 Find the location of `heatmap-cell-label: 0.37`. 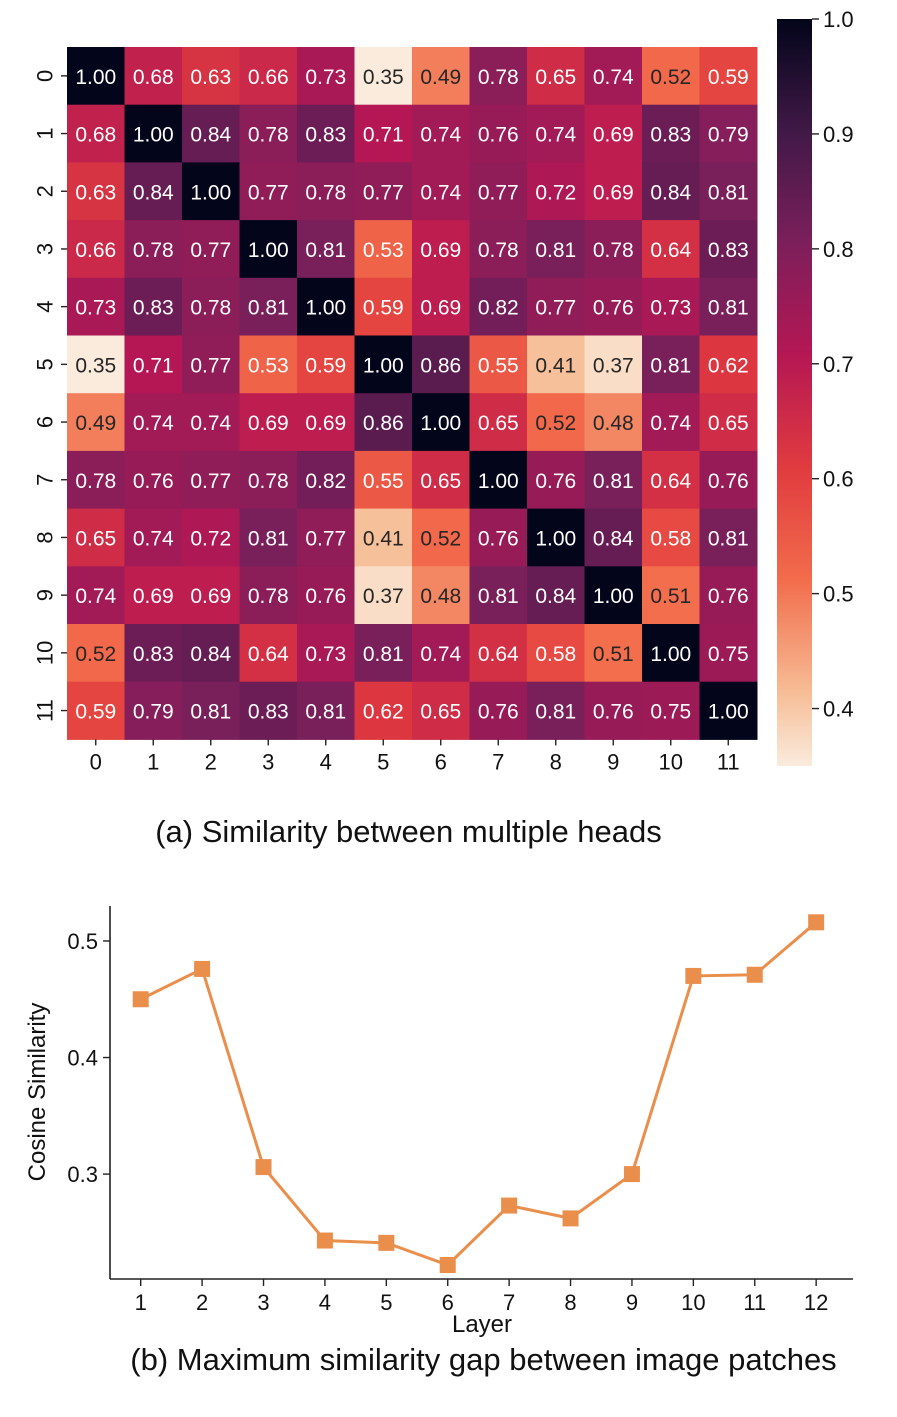

heatmap-cell-label: 0.37 is located at coordinates (613, 365).